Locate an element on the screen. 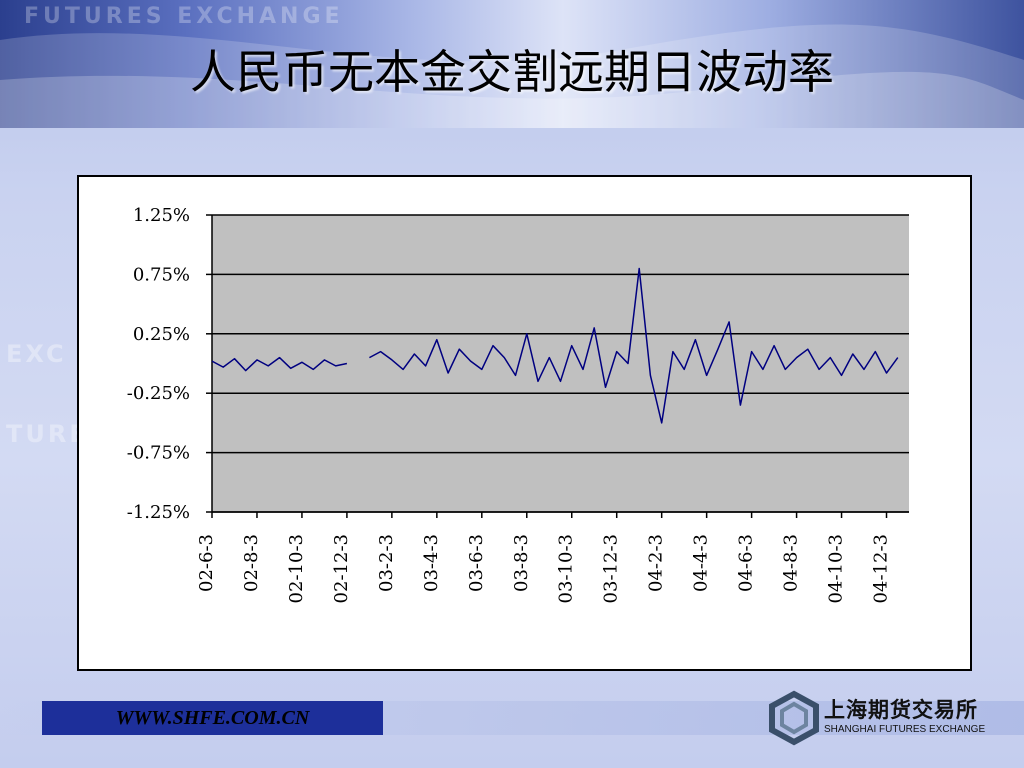 The width and height of the screenshot is (1024, 768). x-tick-label: 04-6-3 is located at coordinates (746, 563).